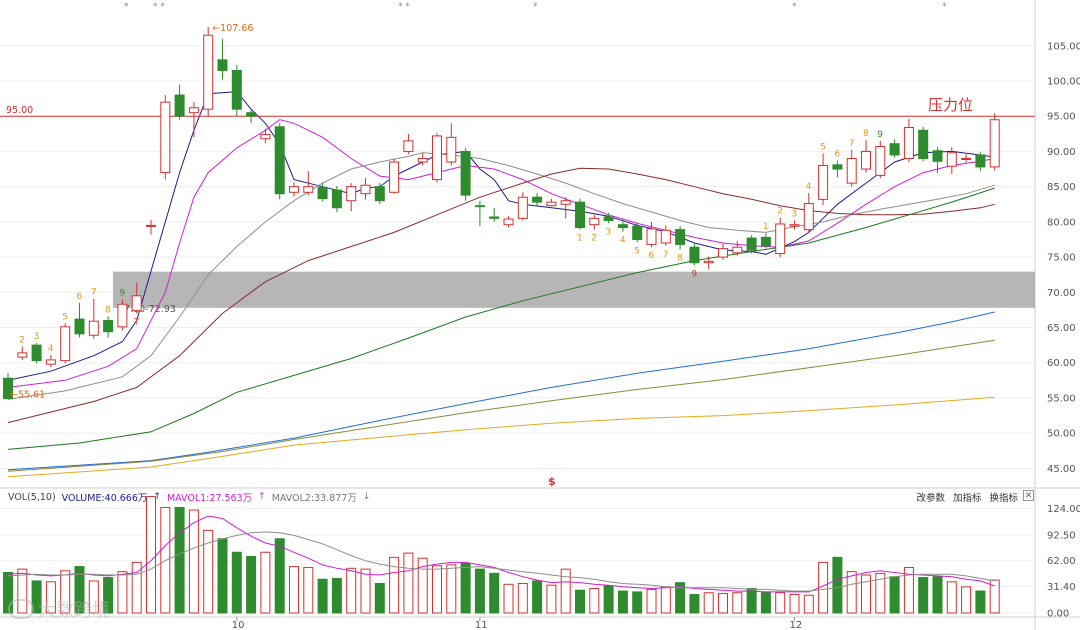 The image size is (1080, 630). I want to click on price-tick-label: 100.00, so click(1063, 82).